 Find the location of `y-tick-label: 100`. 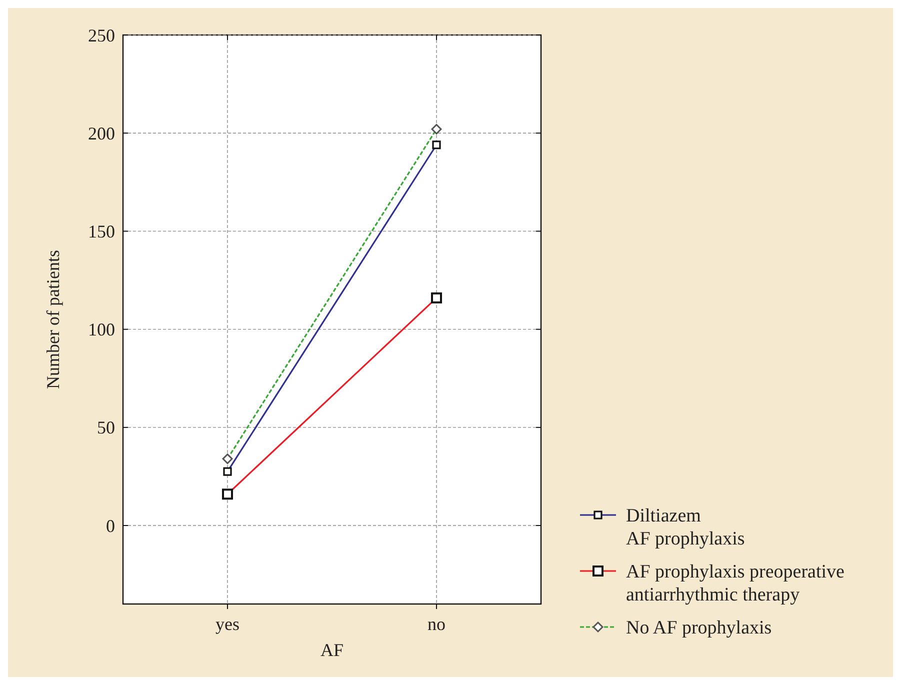

y-tick-label: 100 is located at coordinates (101, 330).